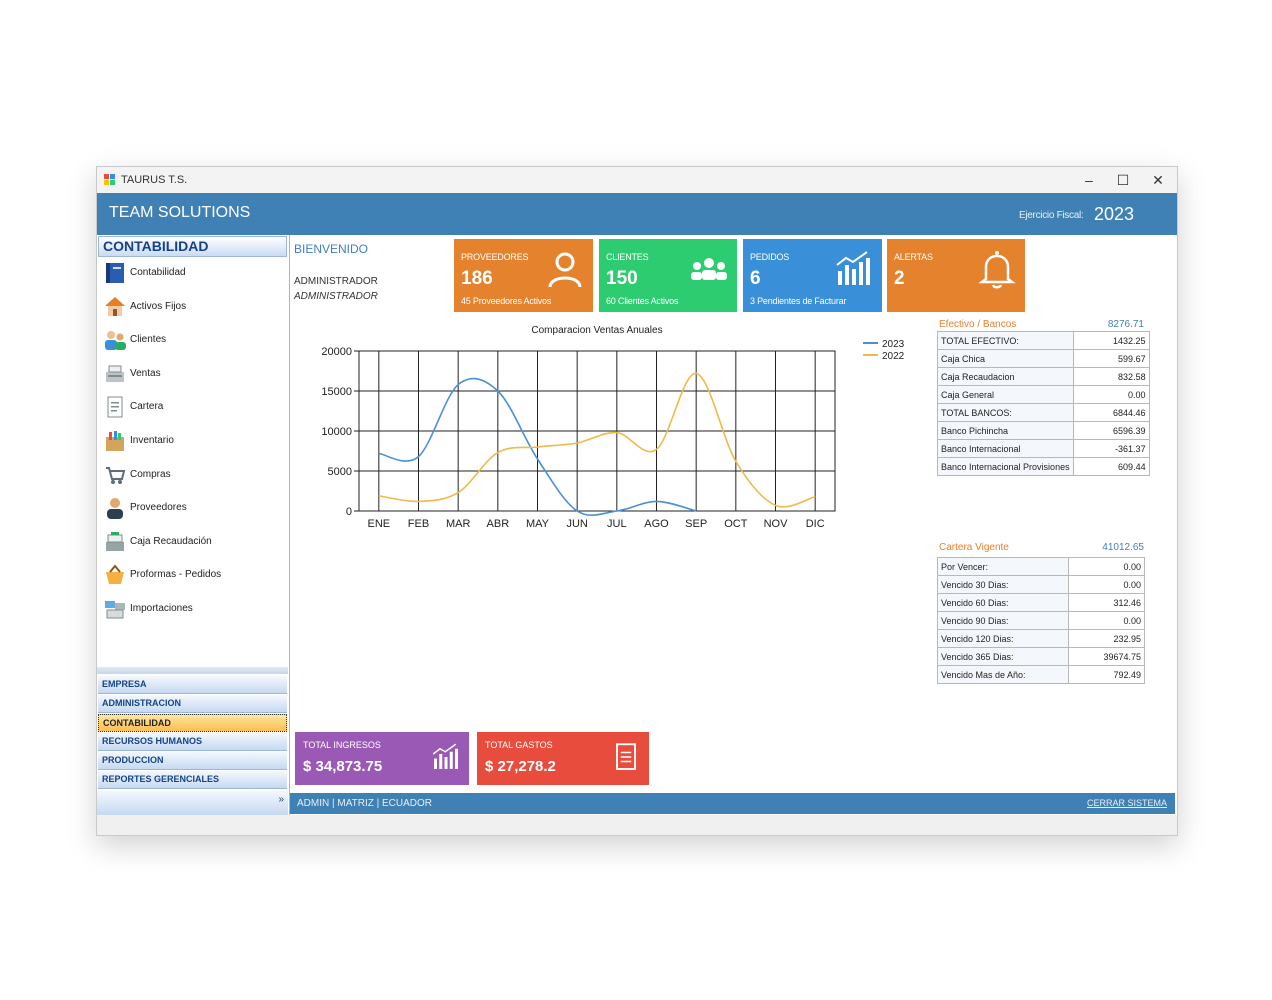 This screenshot has width=1272, height=1000. I want to click on window-title: TAURUS T.S., so click(154, 180).